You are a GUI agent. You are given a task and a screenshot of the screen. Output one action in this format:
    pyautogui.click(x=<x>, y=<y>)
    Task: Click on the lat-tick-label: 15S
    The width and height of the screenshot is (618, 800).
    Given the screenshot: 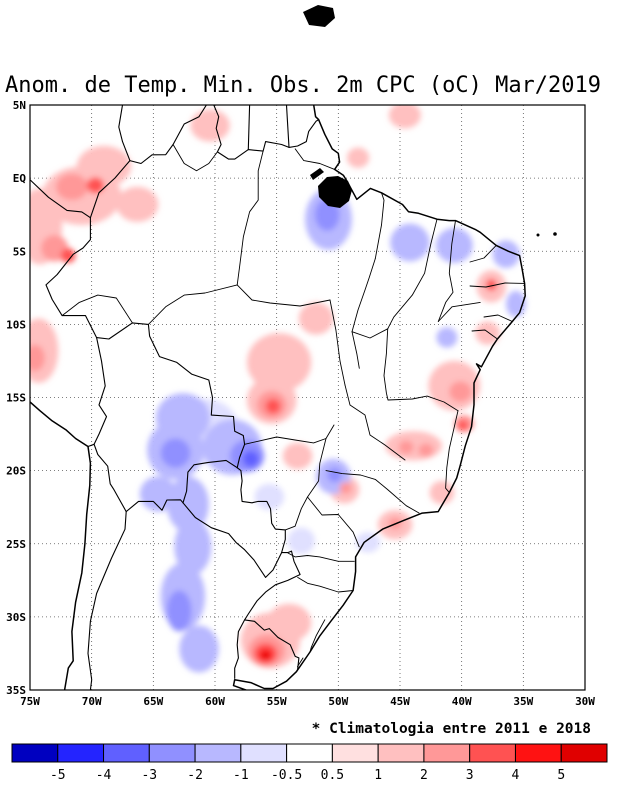 What is the action you would take?
    pyautogui.click(x=16, y=398)
    